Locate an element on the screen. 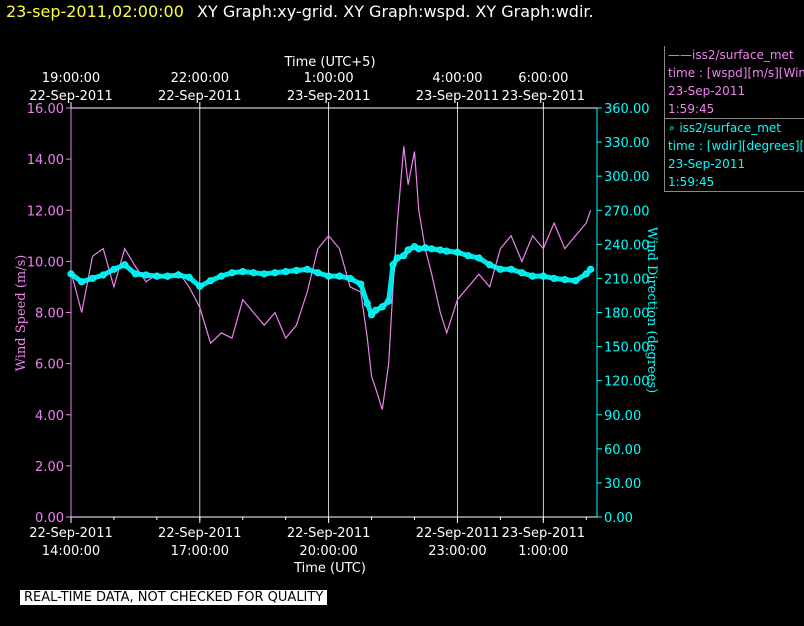  y-left-tick-label: 6.00 is located at coordinates (49, 365).